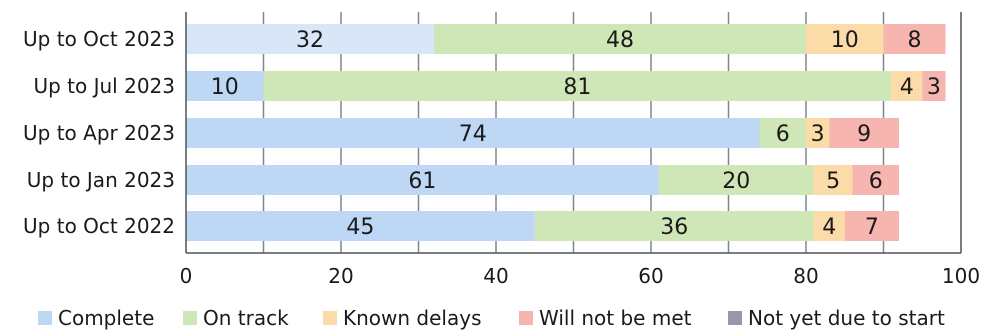 The image size is (984, 333). Describe the element at coordinates (846, 318) in the screenshot. I see `legend-label: Not yet due to start` at that location.